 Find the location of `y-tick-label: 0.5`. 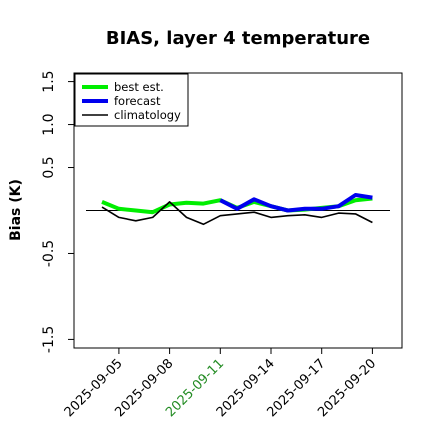

y-tick-label: 0.5 is located at coordinates (49, 167).